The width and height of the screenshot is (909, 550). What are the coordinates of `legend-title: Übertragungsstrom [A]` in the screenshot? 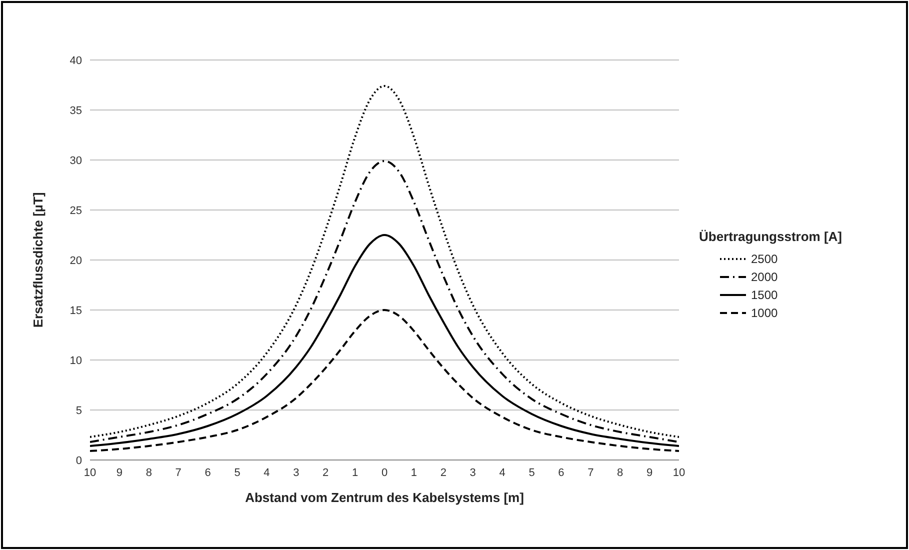 It's located at (771, 236).